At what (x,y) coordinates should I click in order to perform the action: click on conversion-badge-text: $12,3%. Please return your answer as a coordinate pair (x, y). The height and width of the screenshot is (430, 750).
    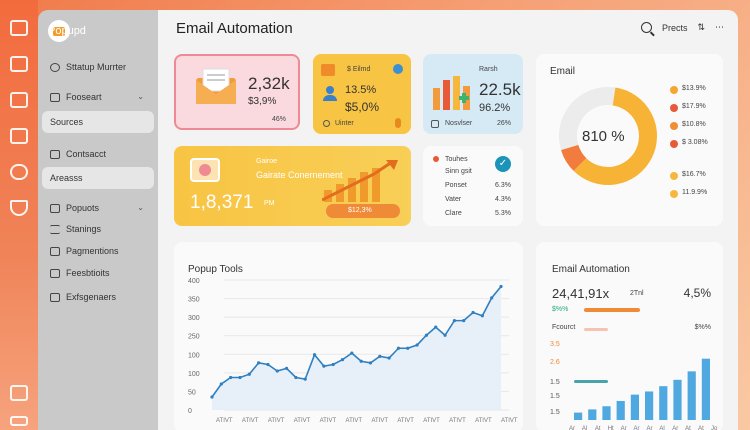
    Looking at the image, I should click on (360, 210).